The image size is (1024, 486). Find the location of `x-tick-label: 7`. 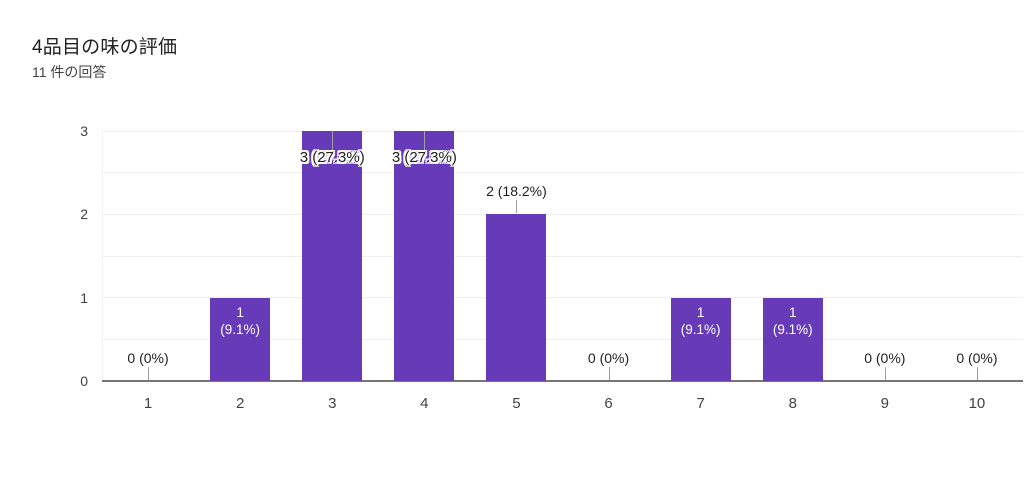

x-tick-label: 7 is located at coordinates (700, 403).